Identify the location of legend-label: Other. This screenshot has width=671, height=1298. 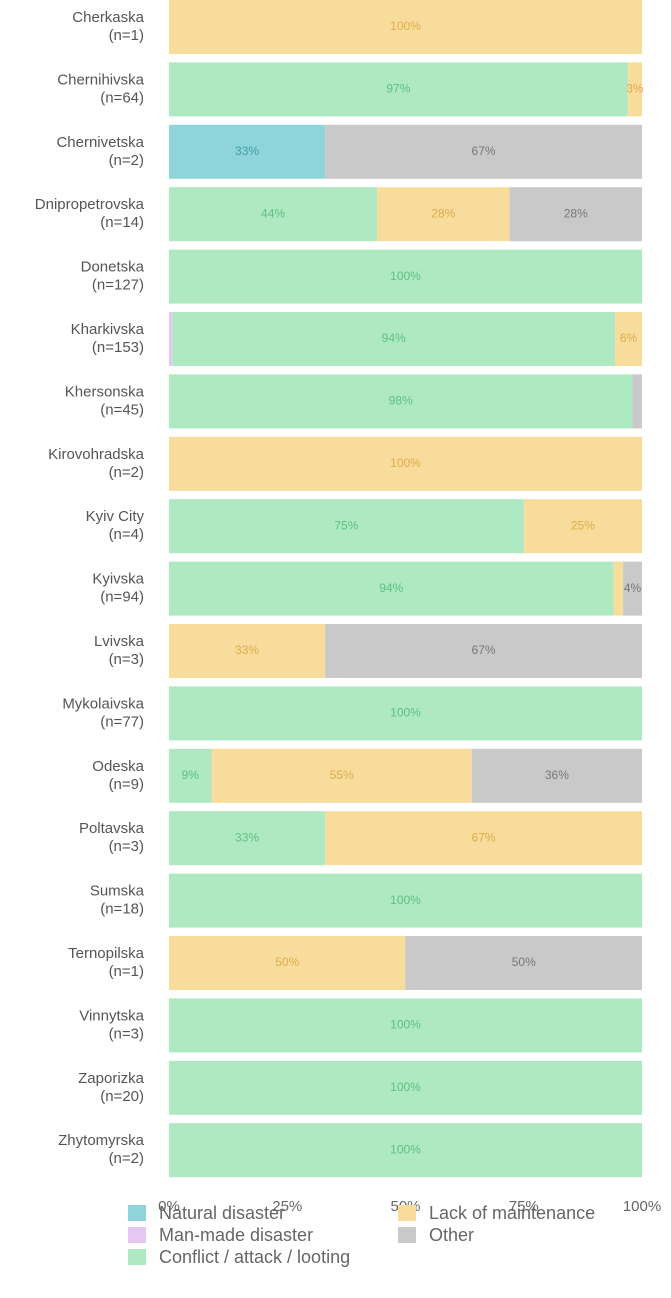
(451, 1235).